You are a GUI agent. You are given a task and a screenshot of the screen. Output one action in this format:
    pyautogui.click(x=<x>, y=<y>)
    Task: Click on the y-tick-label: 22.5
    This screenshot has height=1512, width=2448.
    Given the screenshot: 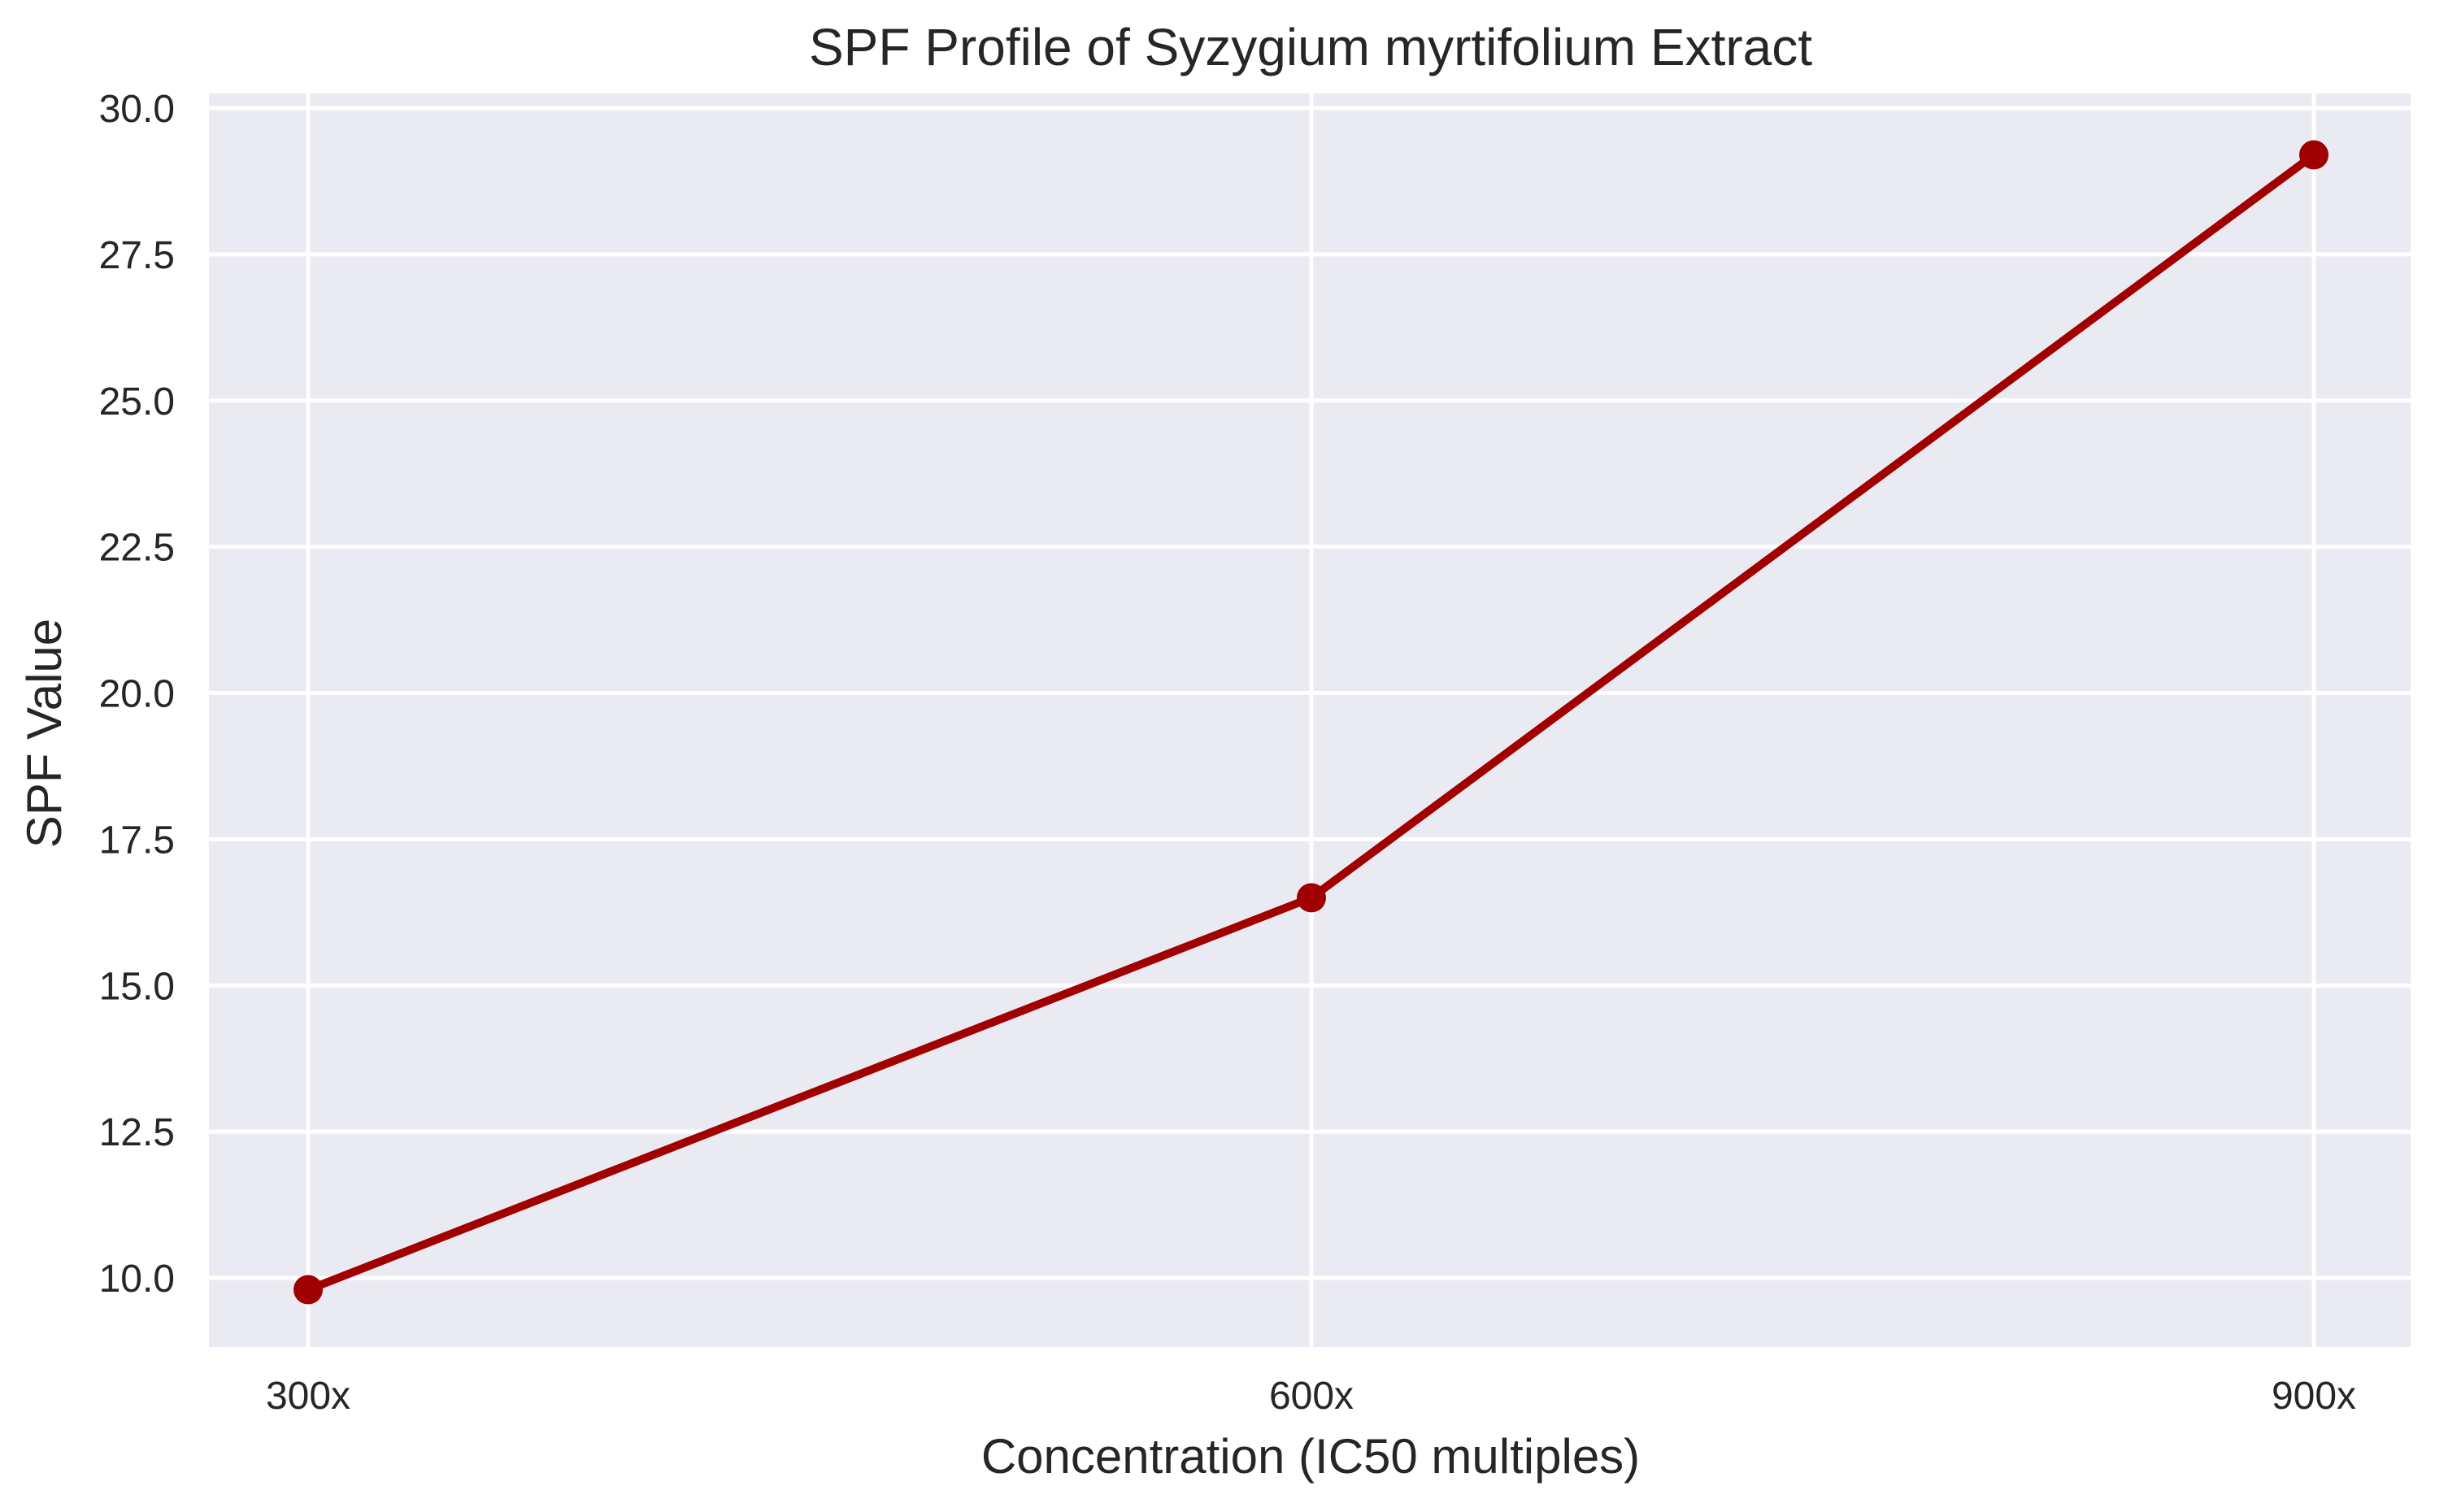 What is the action you would take?
    pyautogui.click(x=137, y=548)
    